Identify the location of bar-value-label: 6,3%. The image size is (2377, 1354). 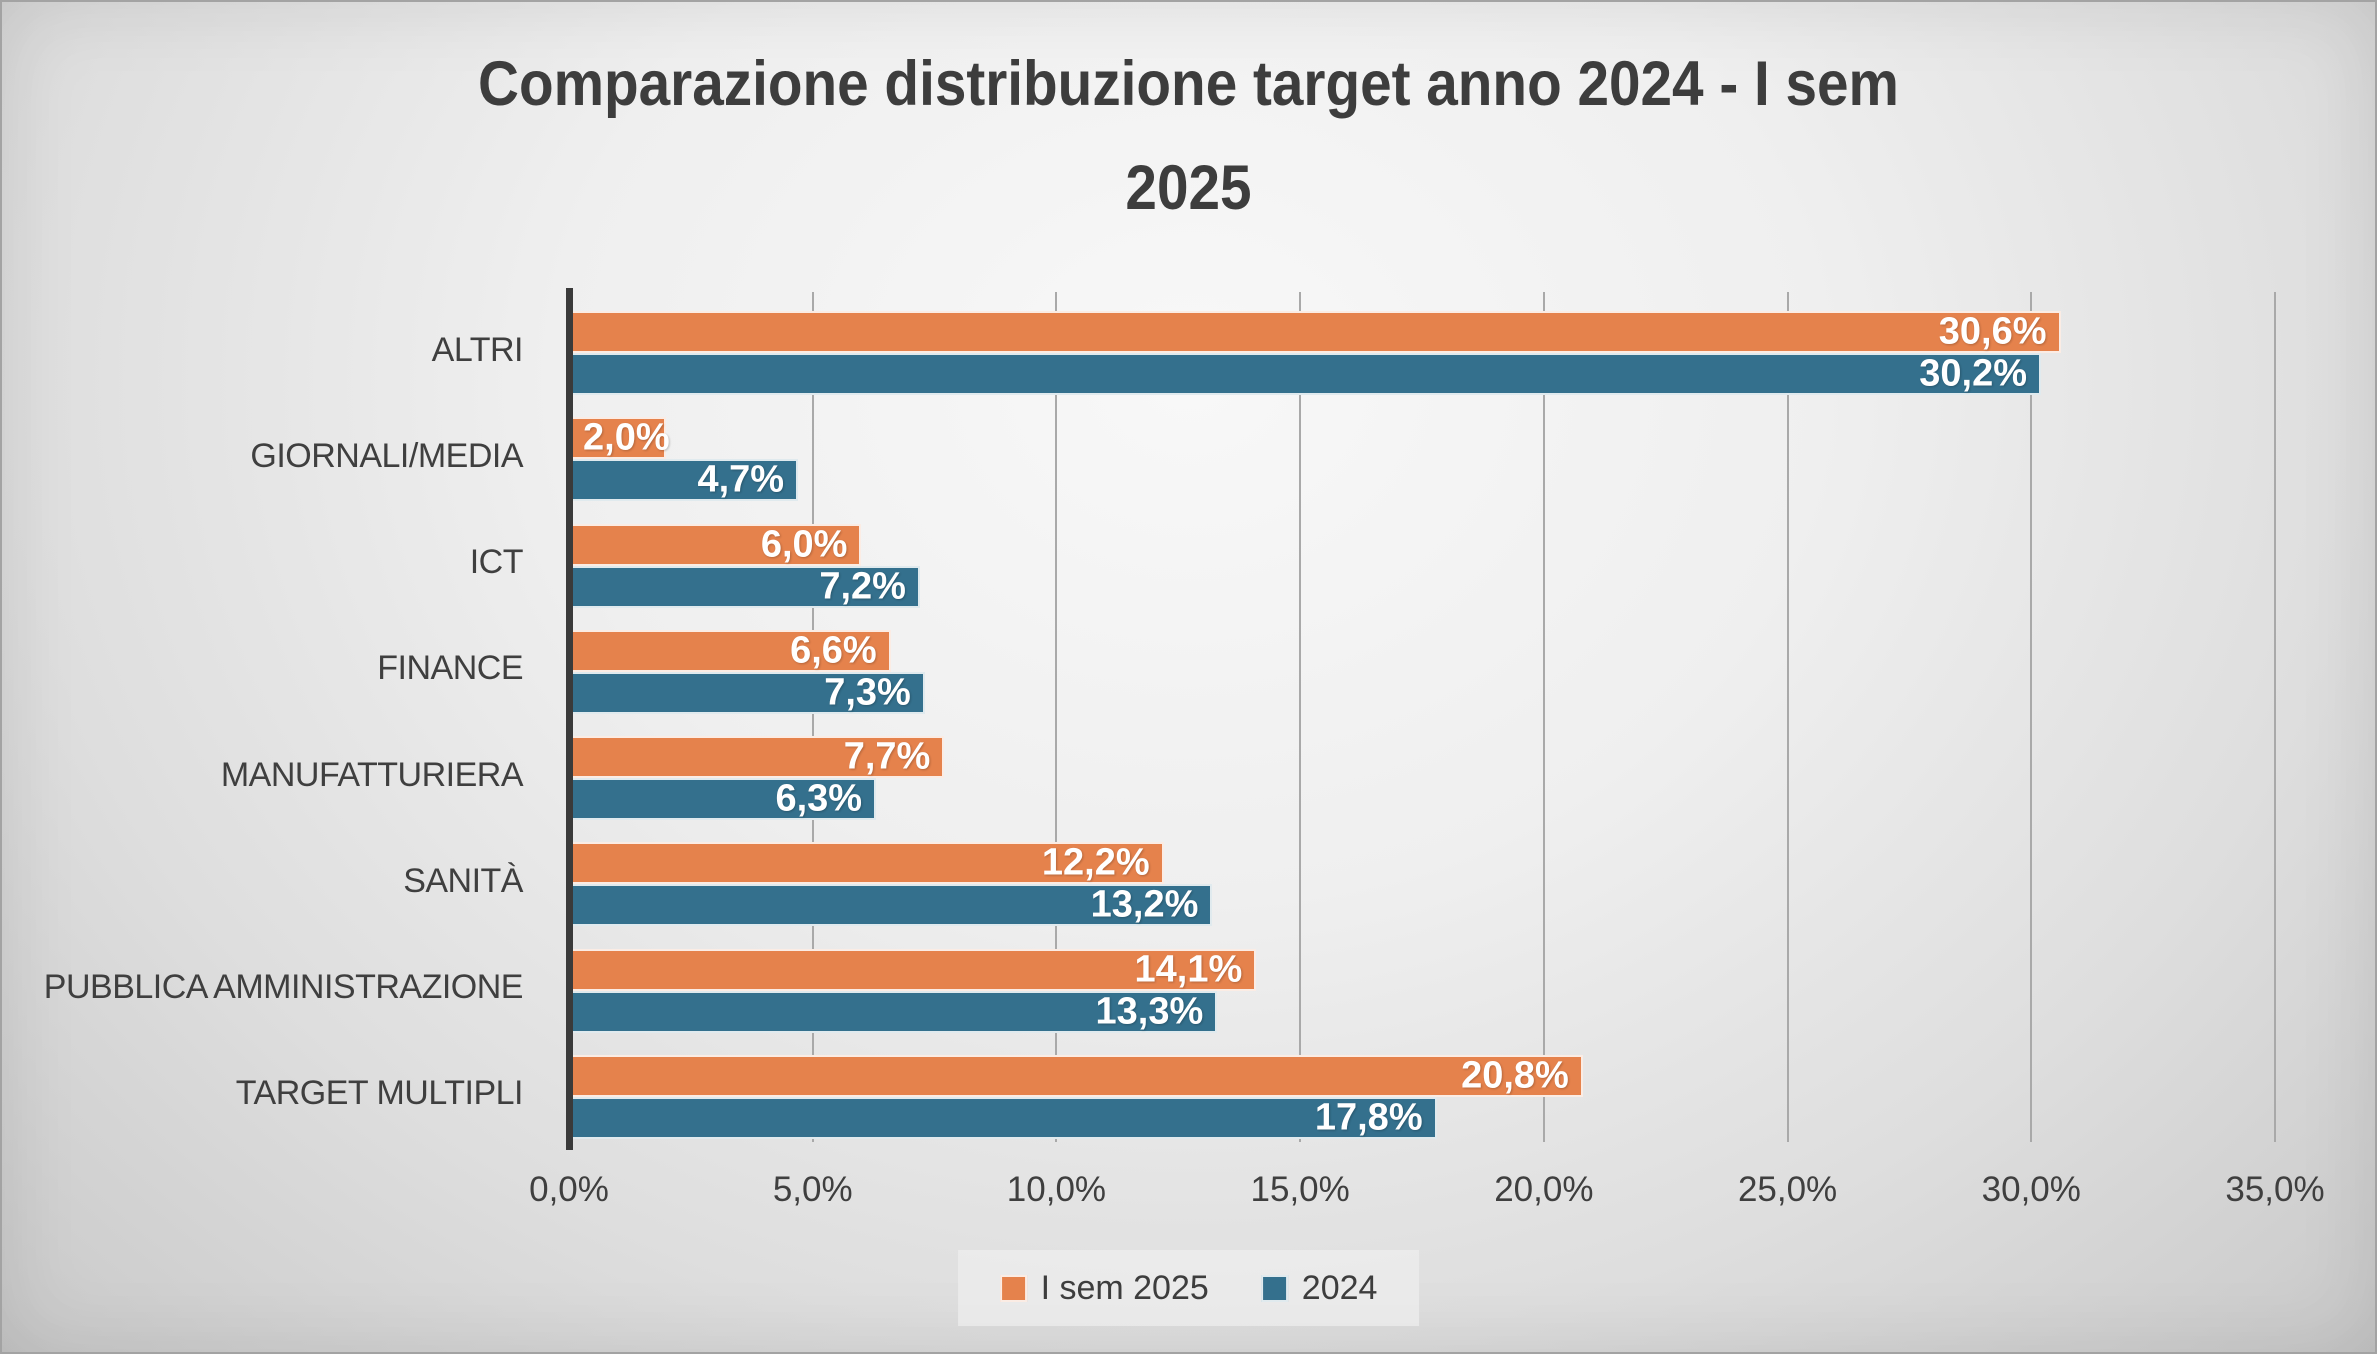
(819, 798).